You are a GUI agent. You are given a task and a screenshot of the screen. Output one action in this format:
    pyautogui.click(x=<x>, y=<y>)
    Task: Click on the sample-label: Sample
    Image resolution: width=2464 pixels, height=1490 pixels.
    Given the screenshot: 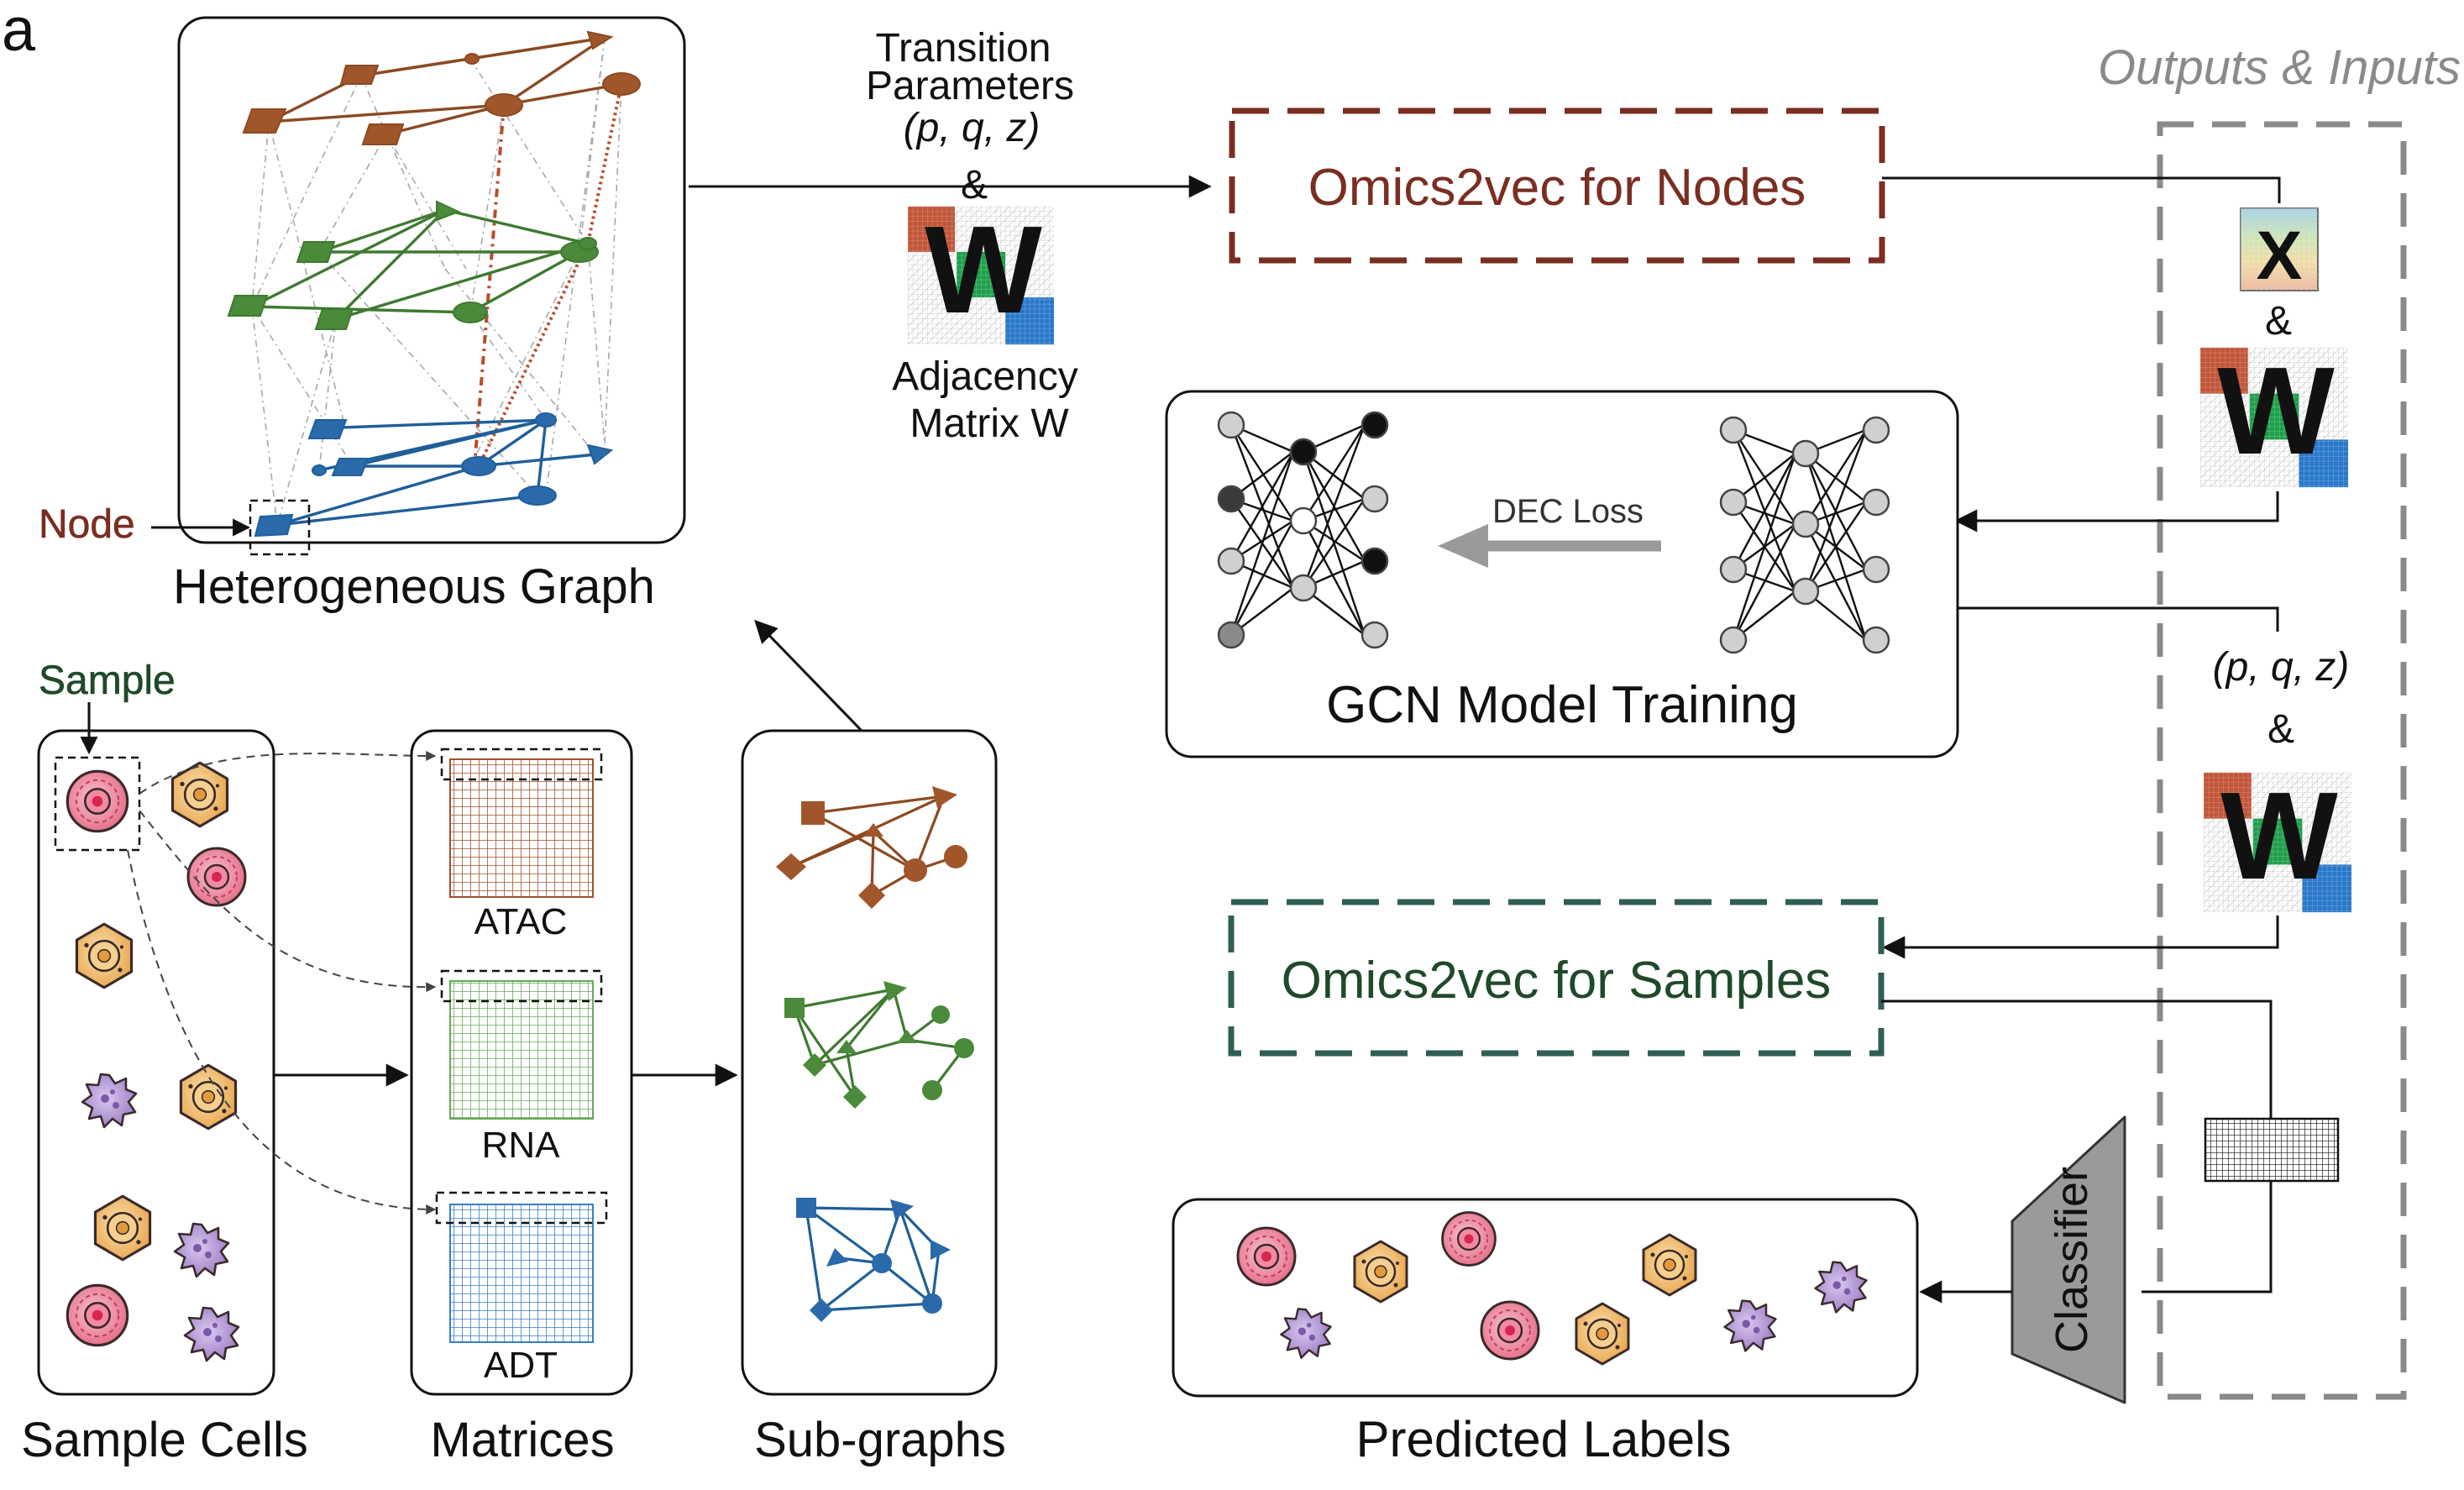 What is the action you would take?
    pyautogui.click(x=107, y=680)
    